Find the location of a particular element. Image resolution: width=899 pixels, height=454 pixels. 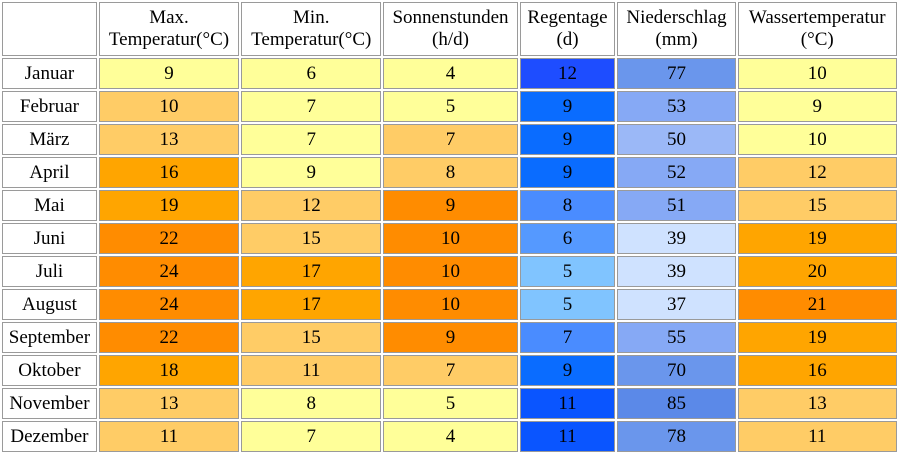

table-row: Januar 9 6 4 12 77 10 is located at coordinates (449, 73).